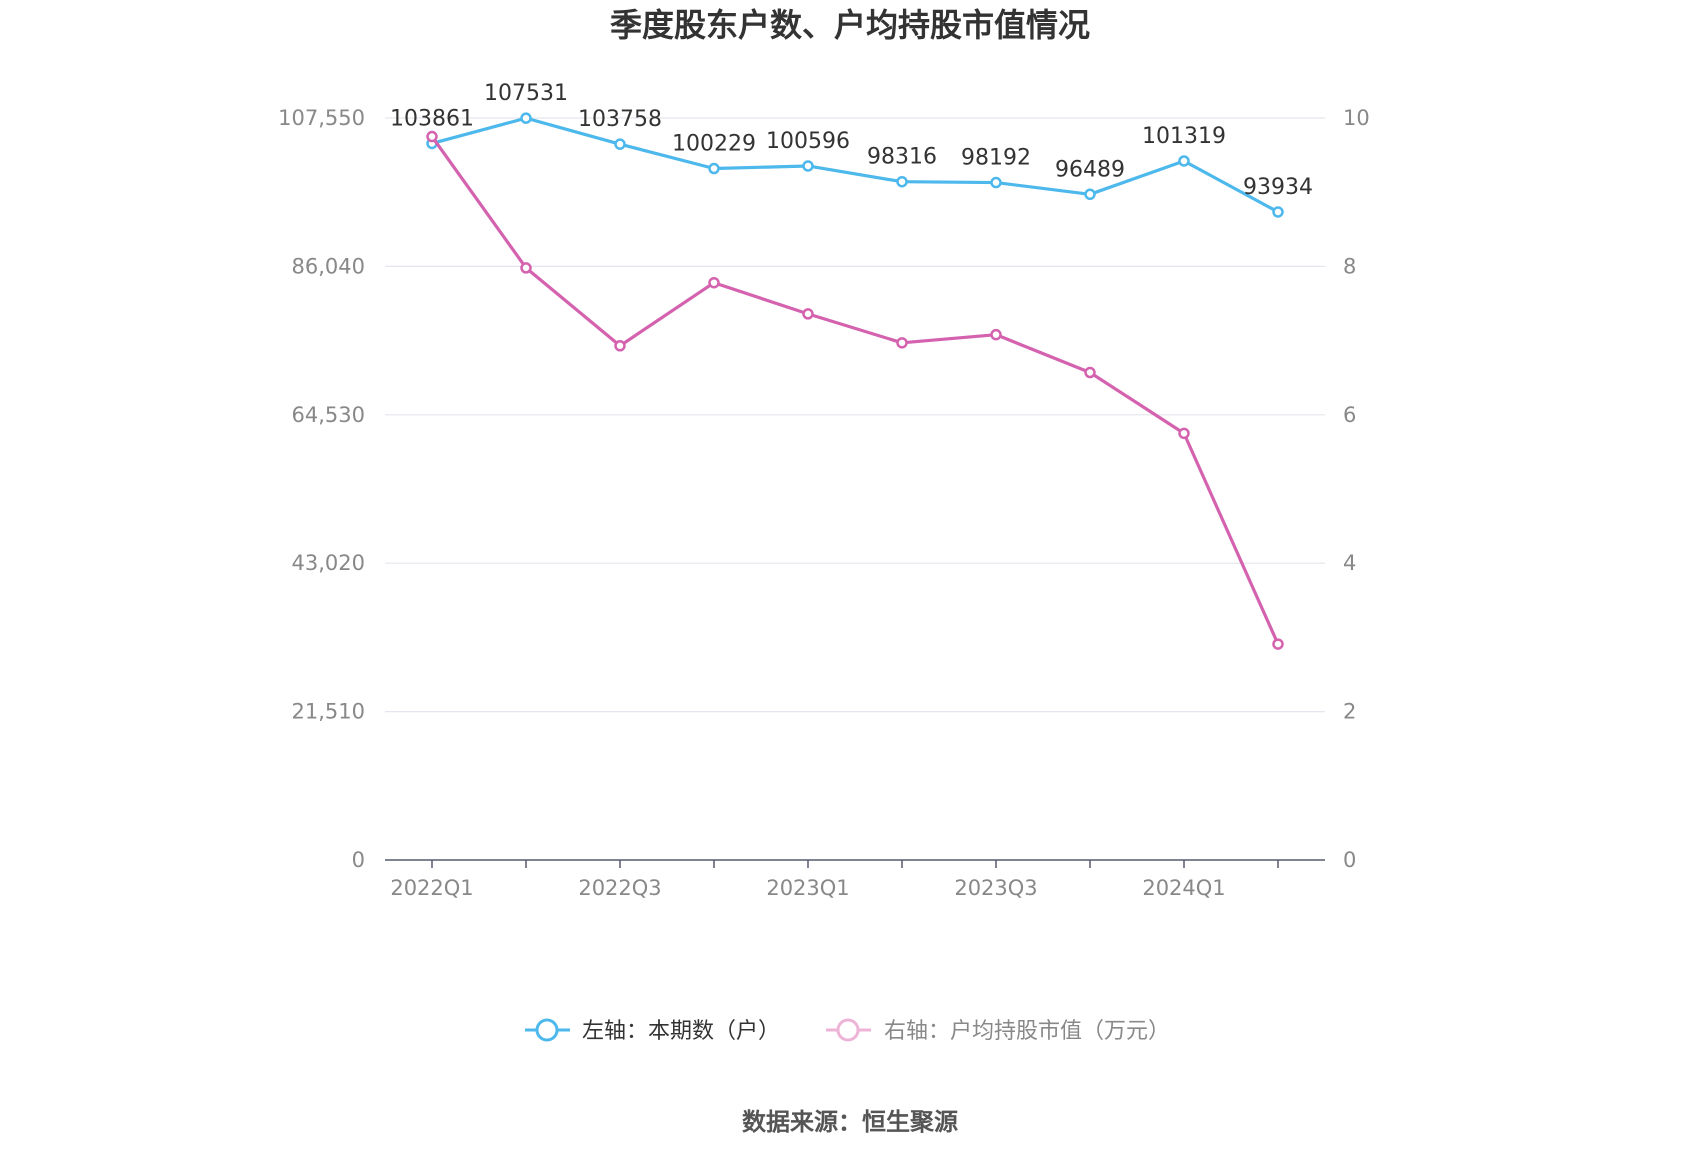  Describe the element at coordinates (1184, 136) in the screenshot. I see `data-label-left: 101319` at that location.